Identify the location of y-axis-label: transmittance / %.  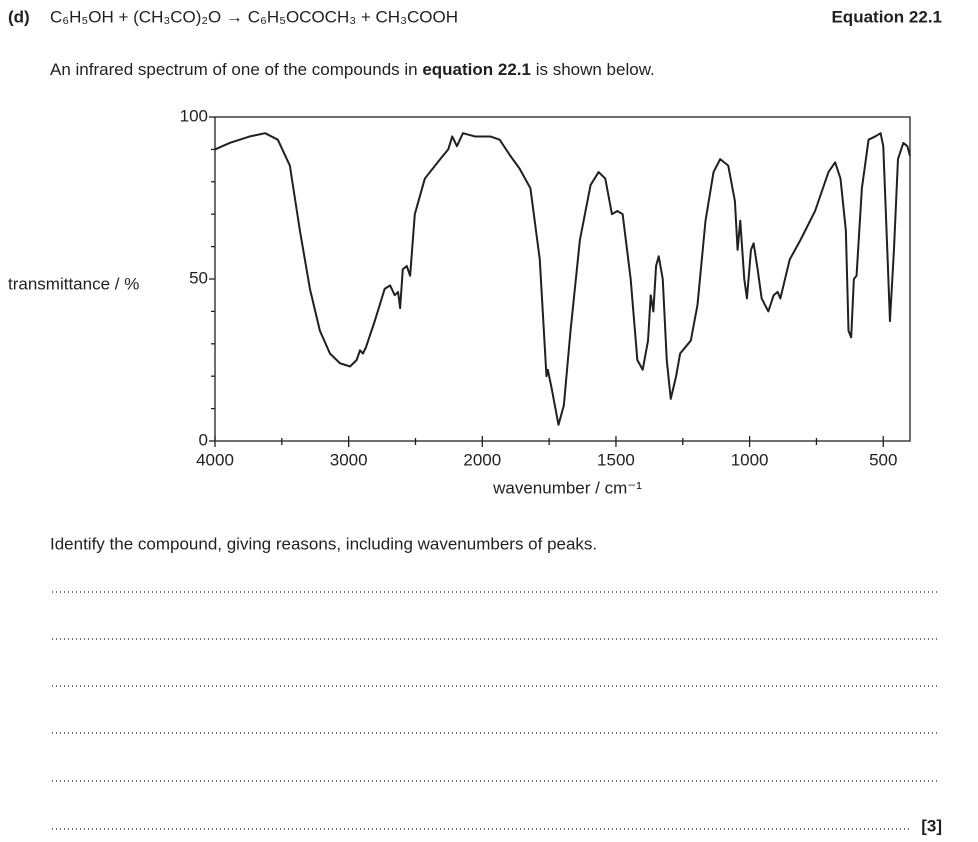
(73, 283).